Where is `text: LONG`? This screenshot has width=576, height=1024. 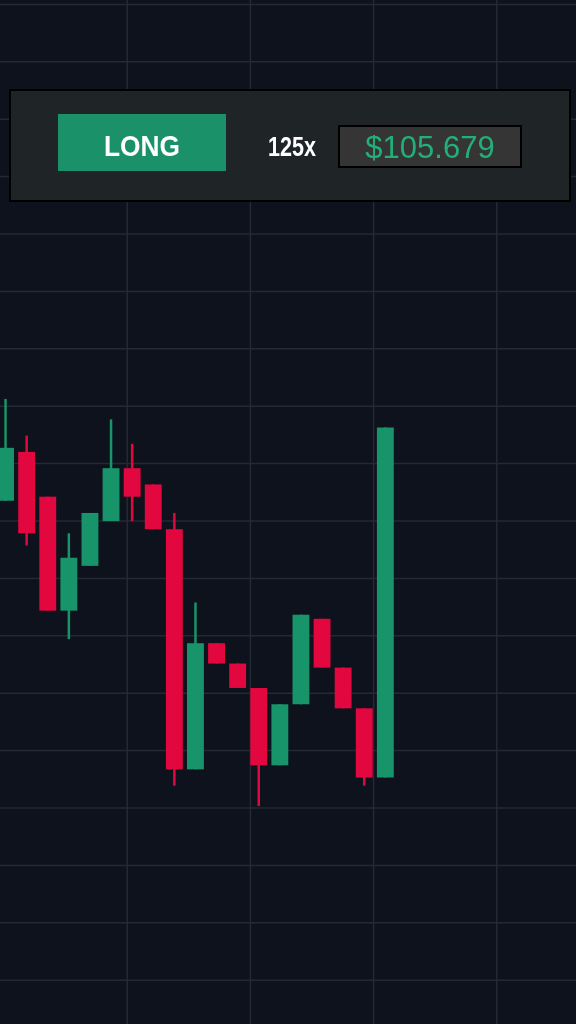 text: LONG is located at coordinates (147, 145).